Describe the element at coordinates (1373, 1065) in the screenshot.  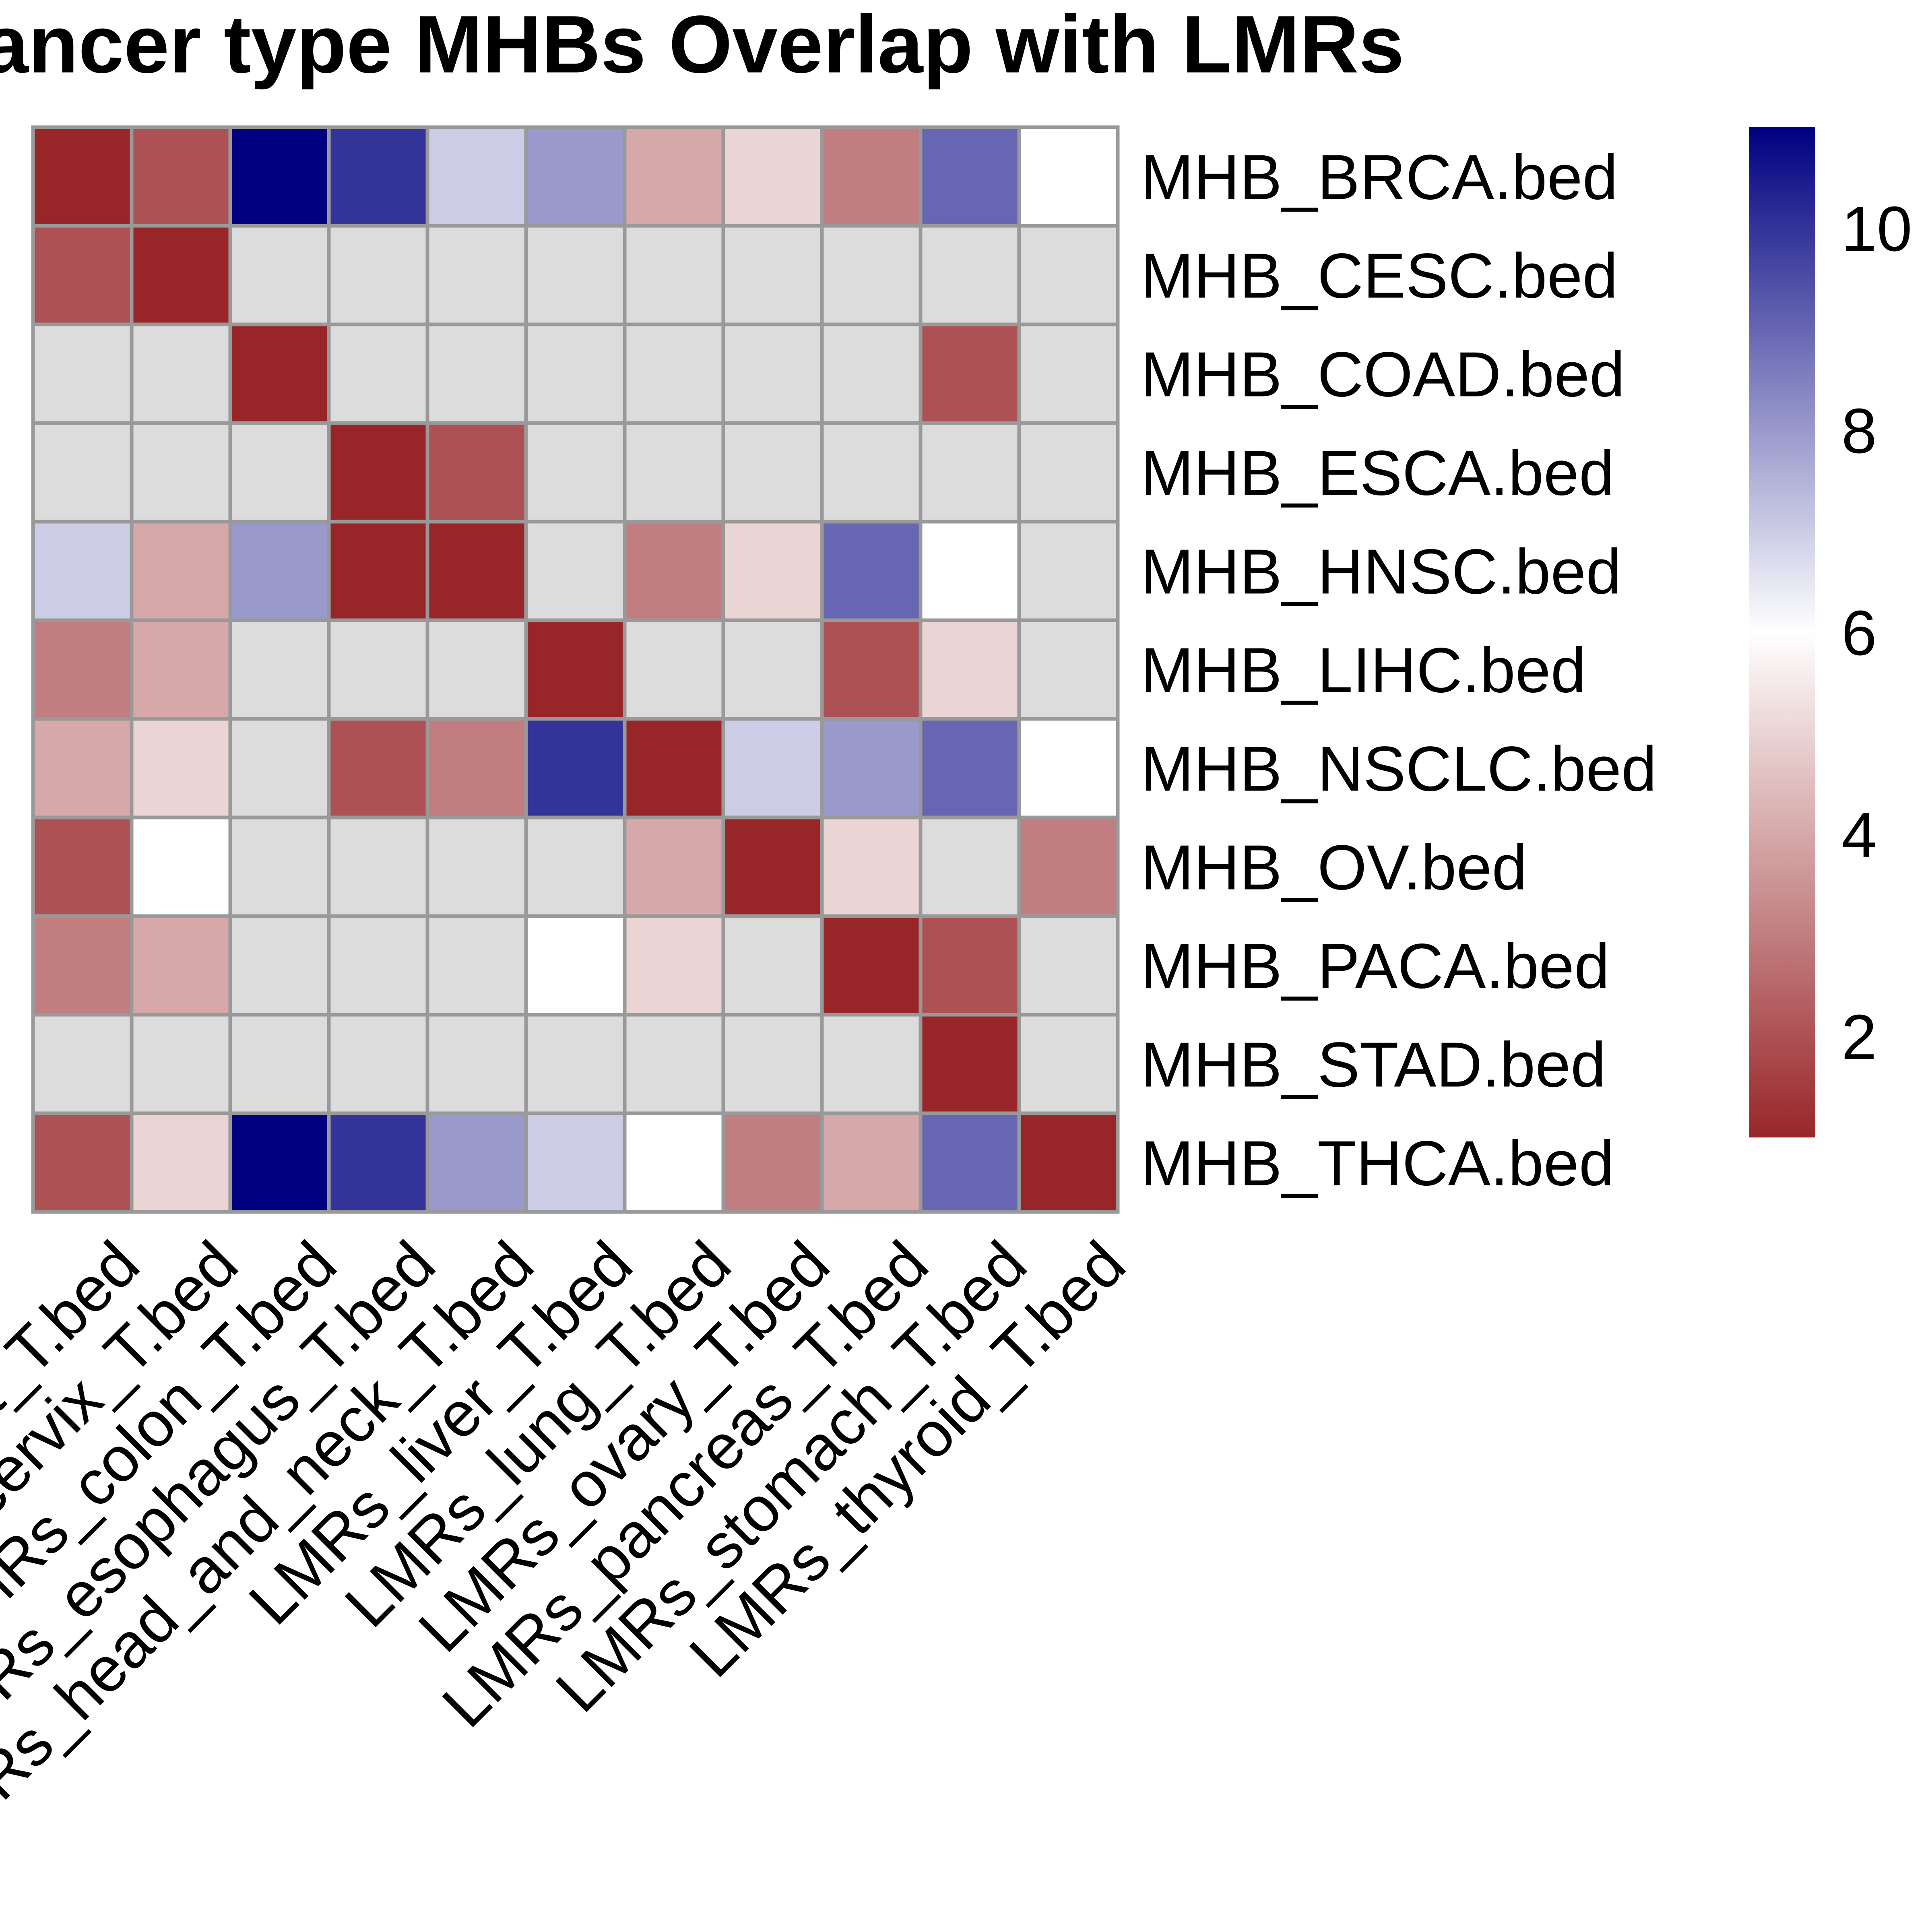
I see `row-label: MHB_STAD.bed` at that location.